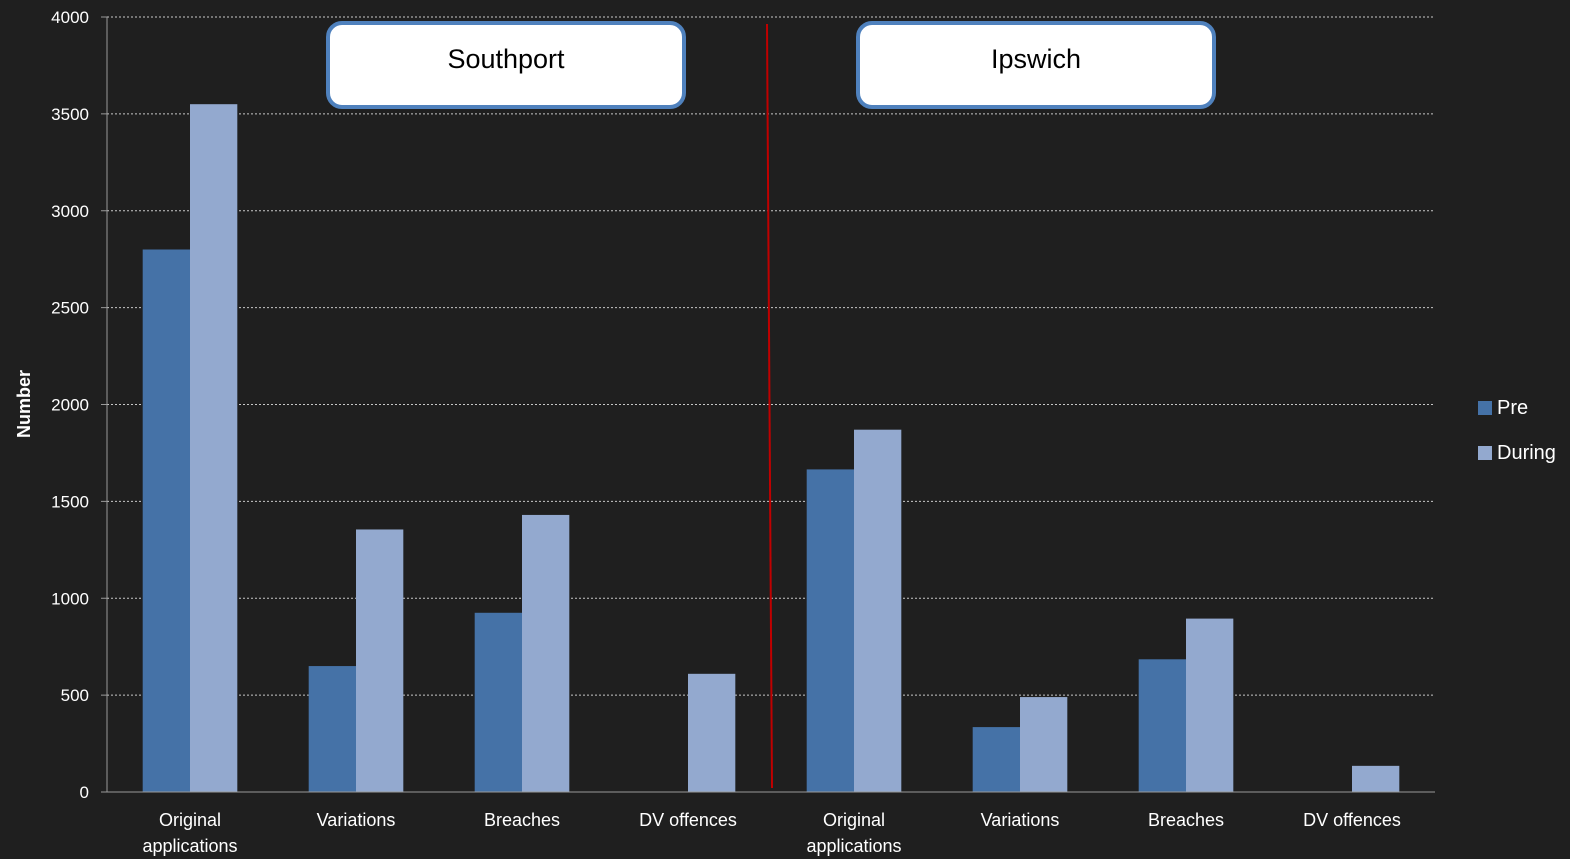 This screenshot has width=1570, height=859. I want to click on y-tick-label: 3500, so click(70, 114).